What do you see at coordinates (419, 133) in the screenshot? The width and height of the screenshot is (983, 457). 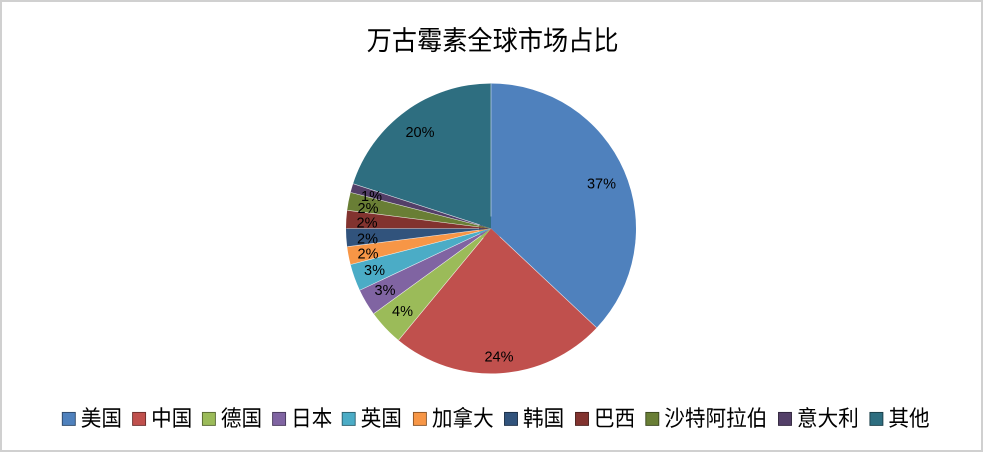 I see `svg-text: 20%` at bounding box center [419, 133].